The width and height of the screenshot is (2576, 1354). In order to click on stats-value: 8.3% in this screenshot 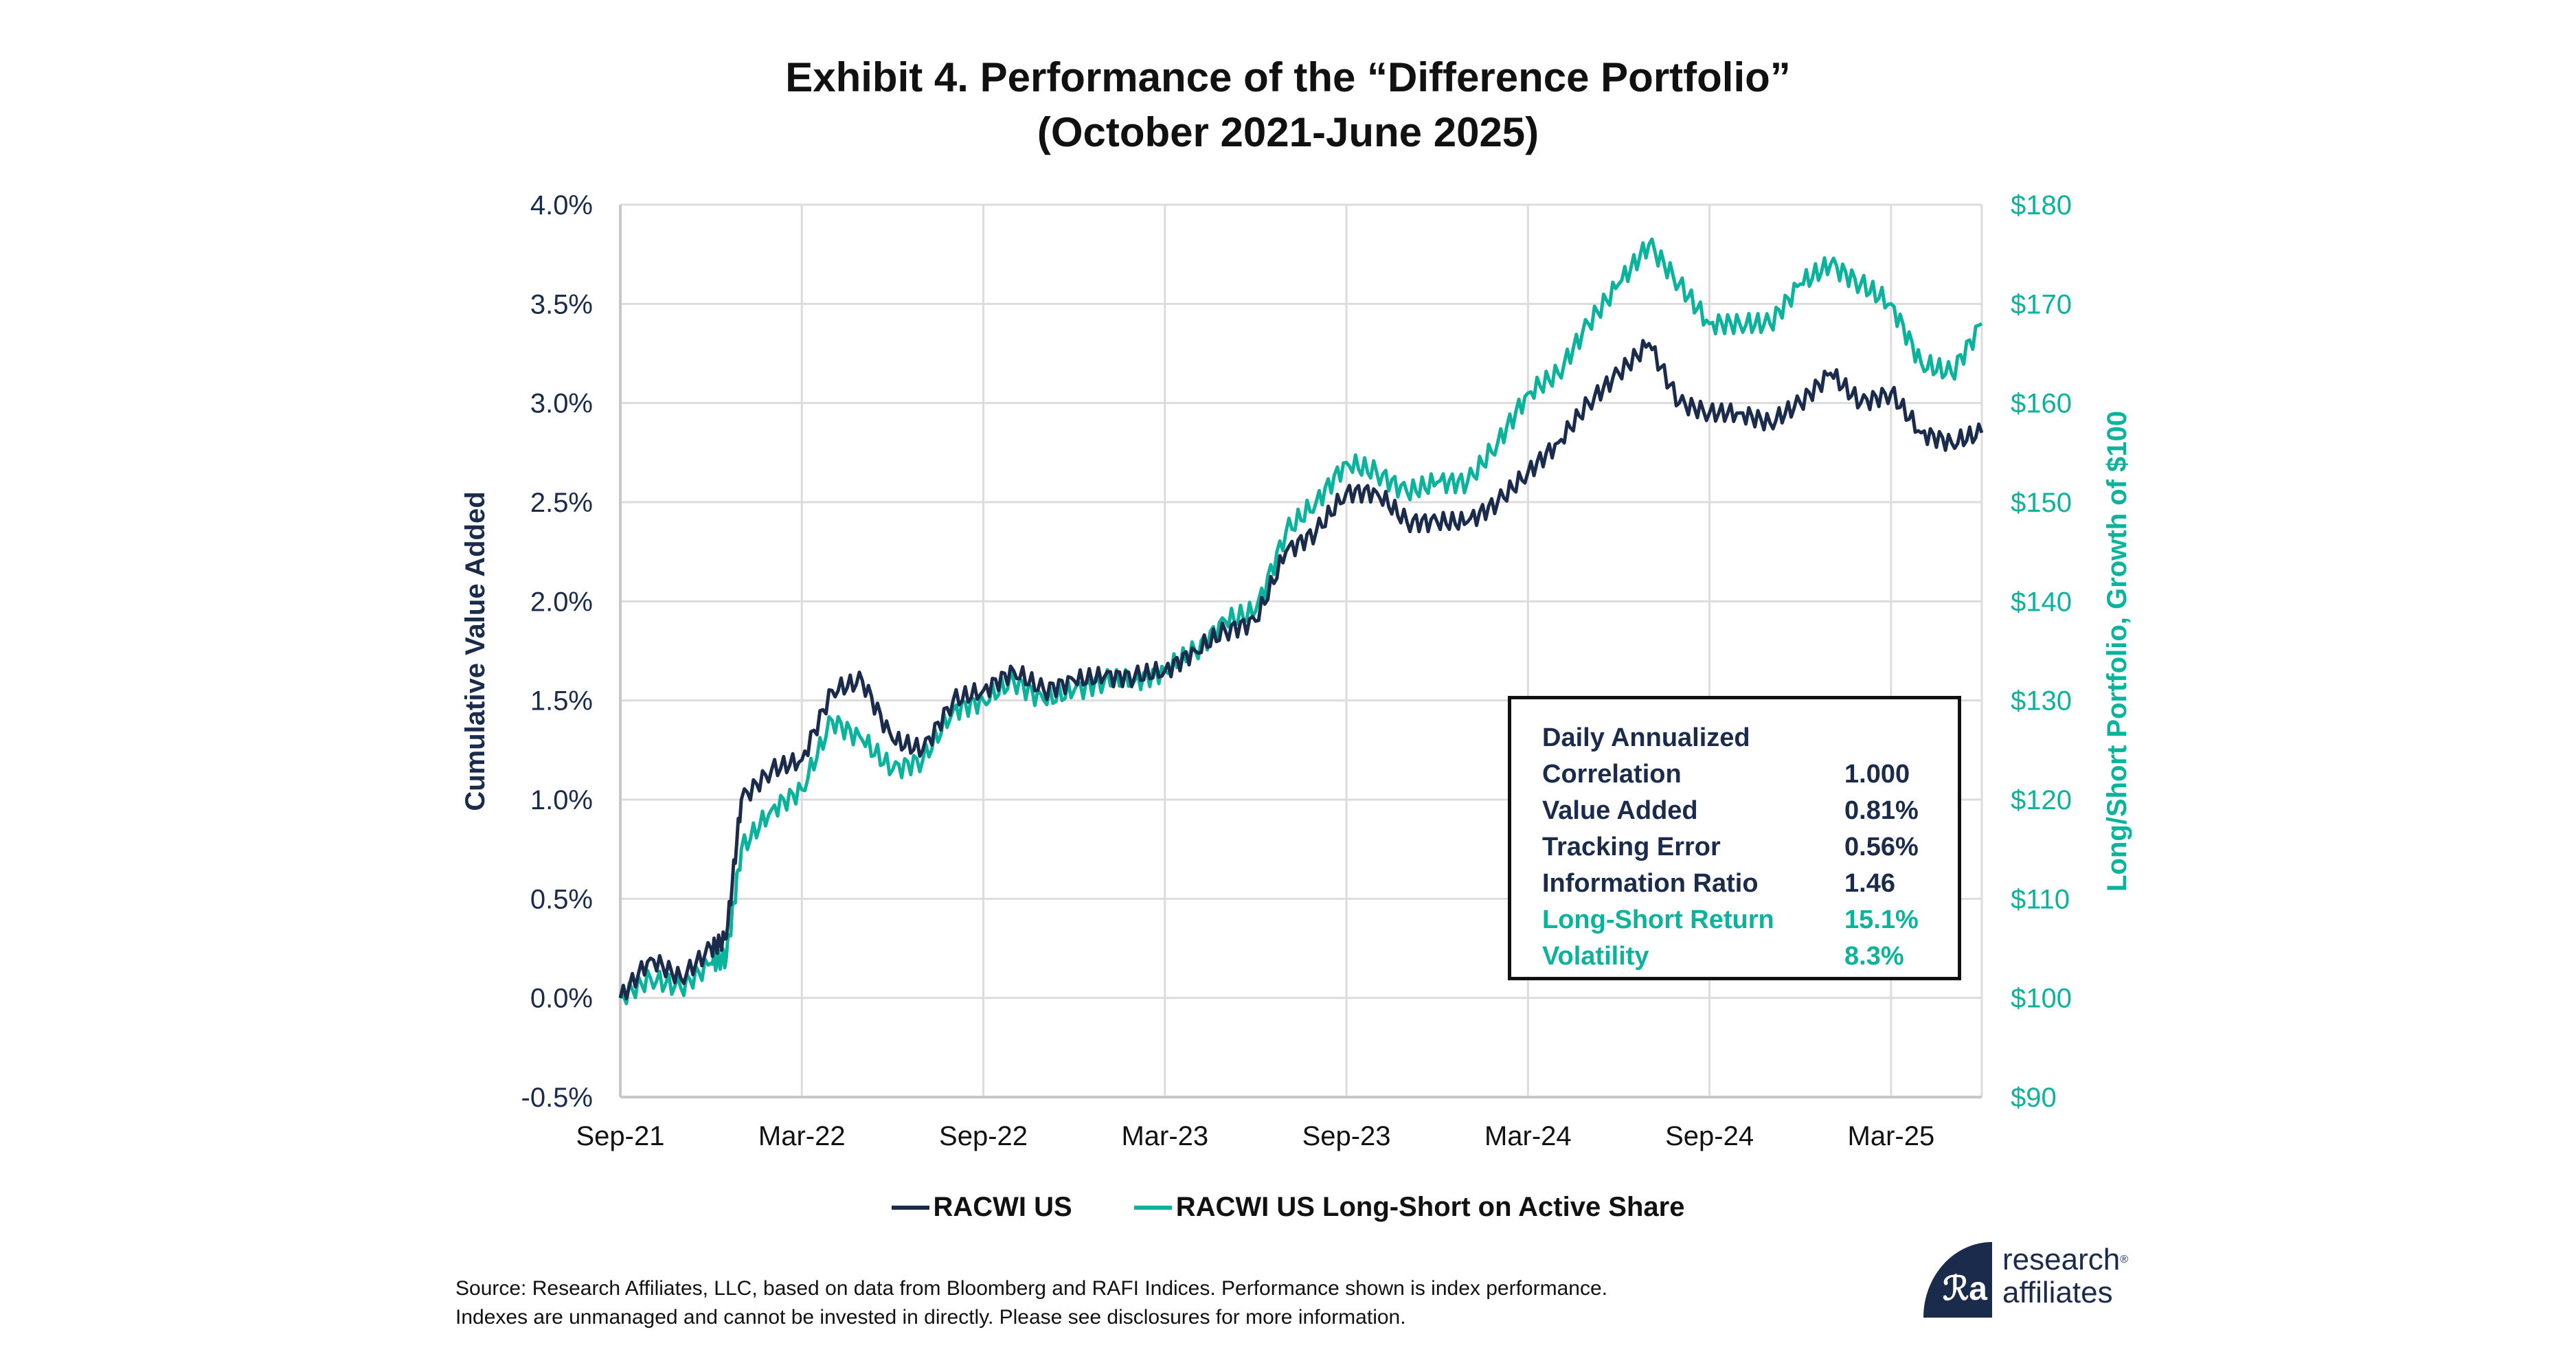, I will do `click(1874, 956)`.